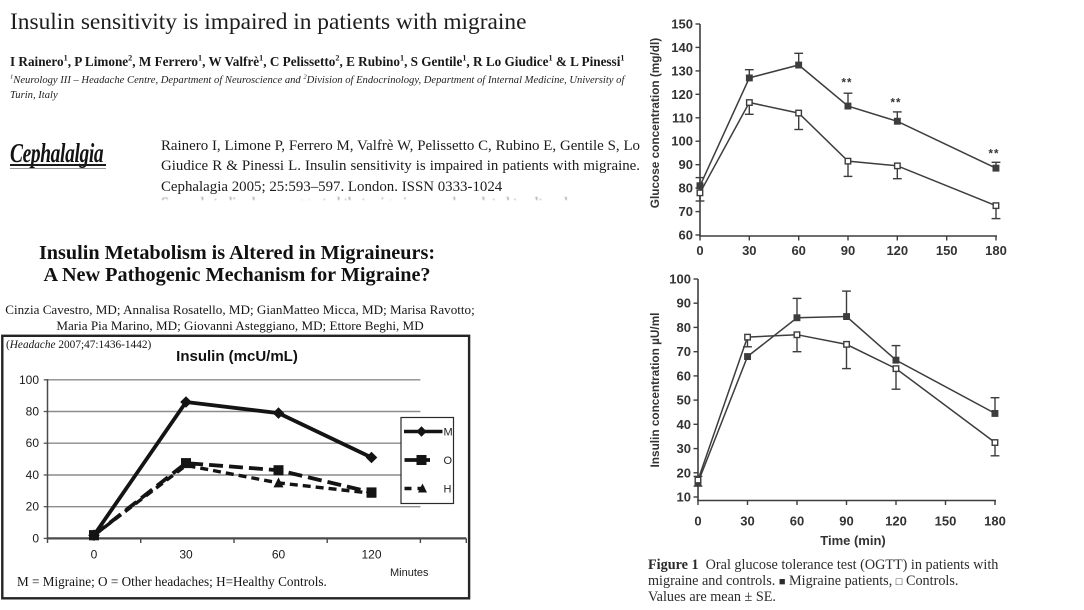 This screenshot has height=610, width=1084. Describe the element at coordinates (682, 117) in the screenshot. I see `svg-text: 110` at that location.